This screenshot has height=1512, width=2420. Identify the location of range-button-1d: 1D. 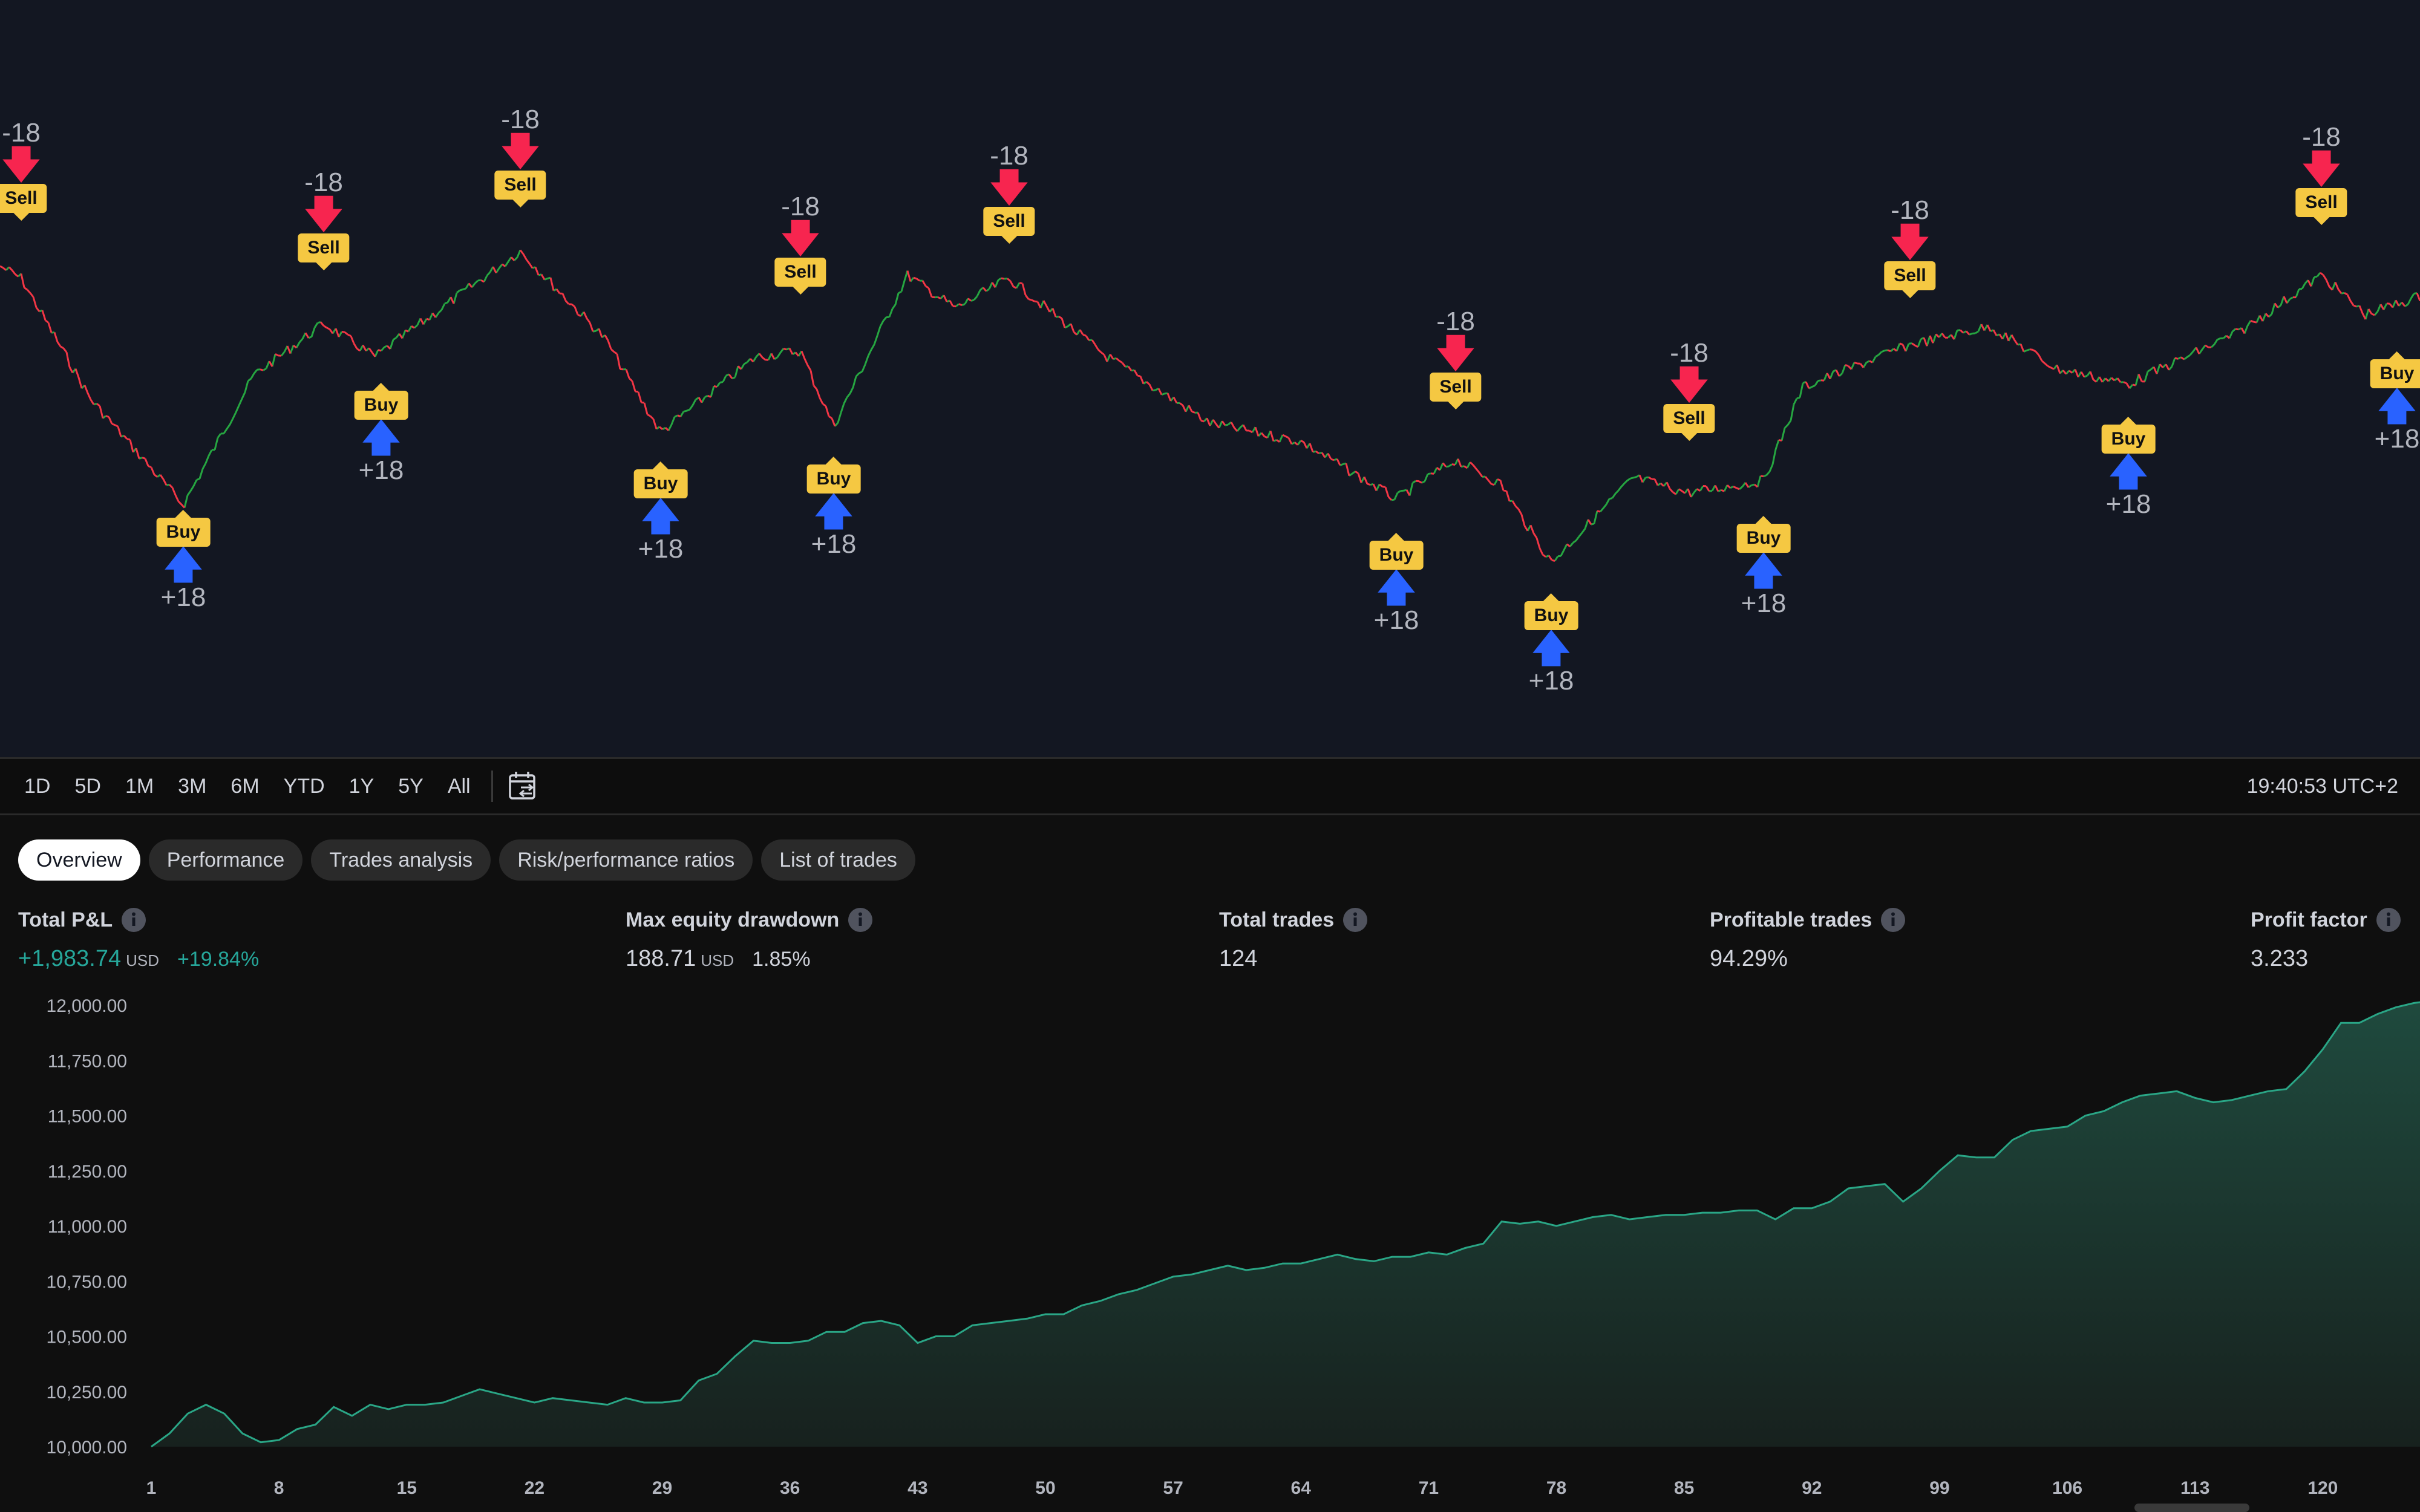
(37, 786).